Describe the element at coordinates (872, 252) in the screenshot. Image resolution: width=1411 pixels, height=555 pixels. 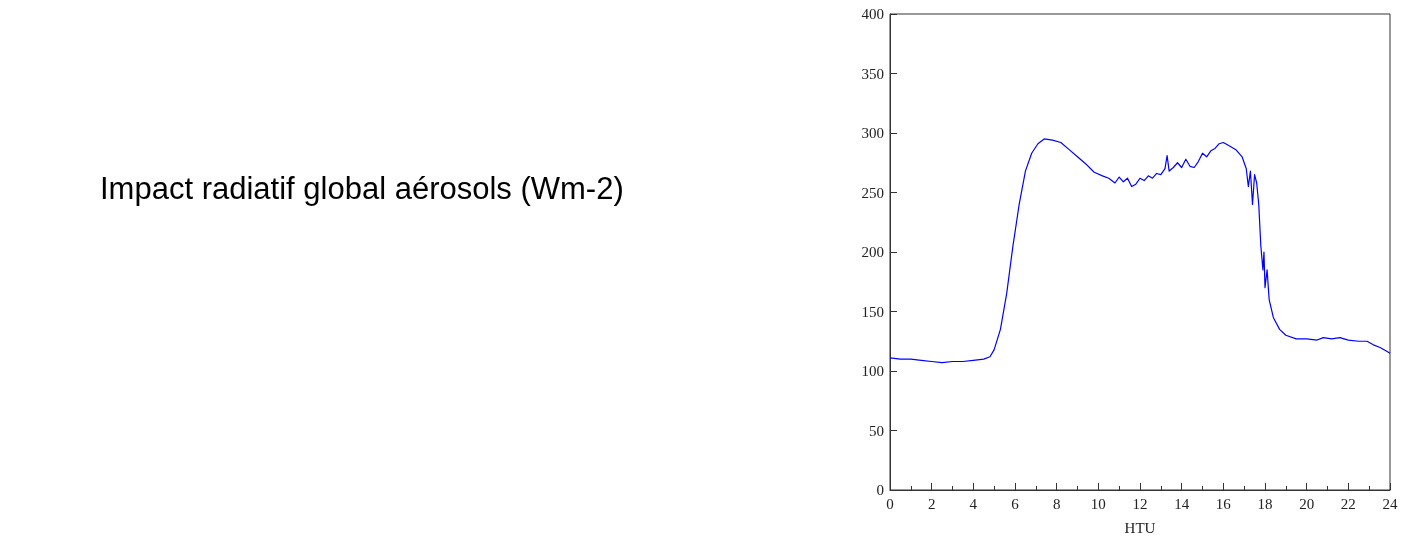
I see `y-tick-label: 200` at that location.